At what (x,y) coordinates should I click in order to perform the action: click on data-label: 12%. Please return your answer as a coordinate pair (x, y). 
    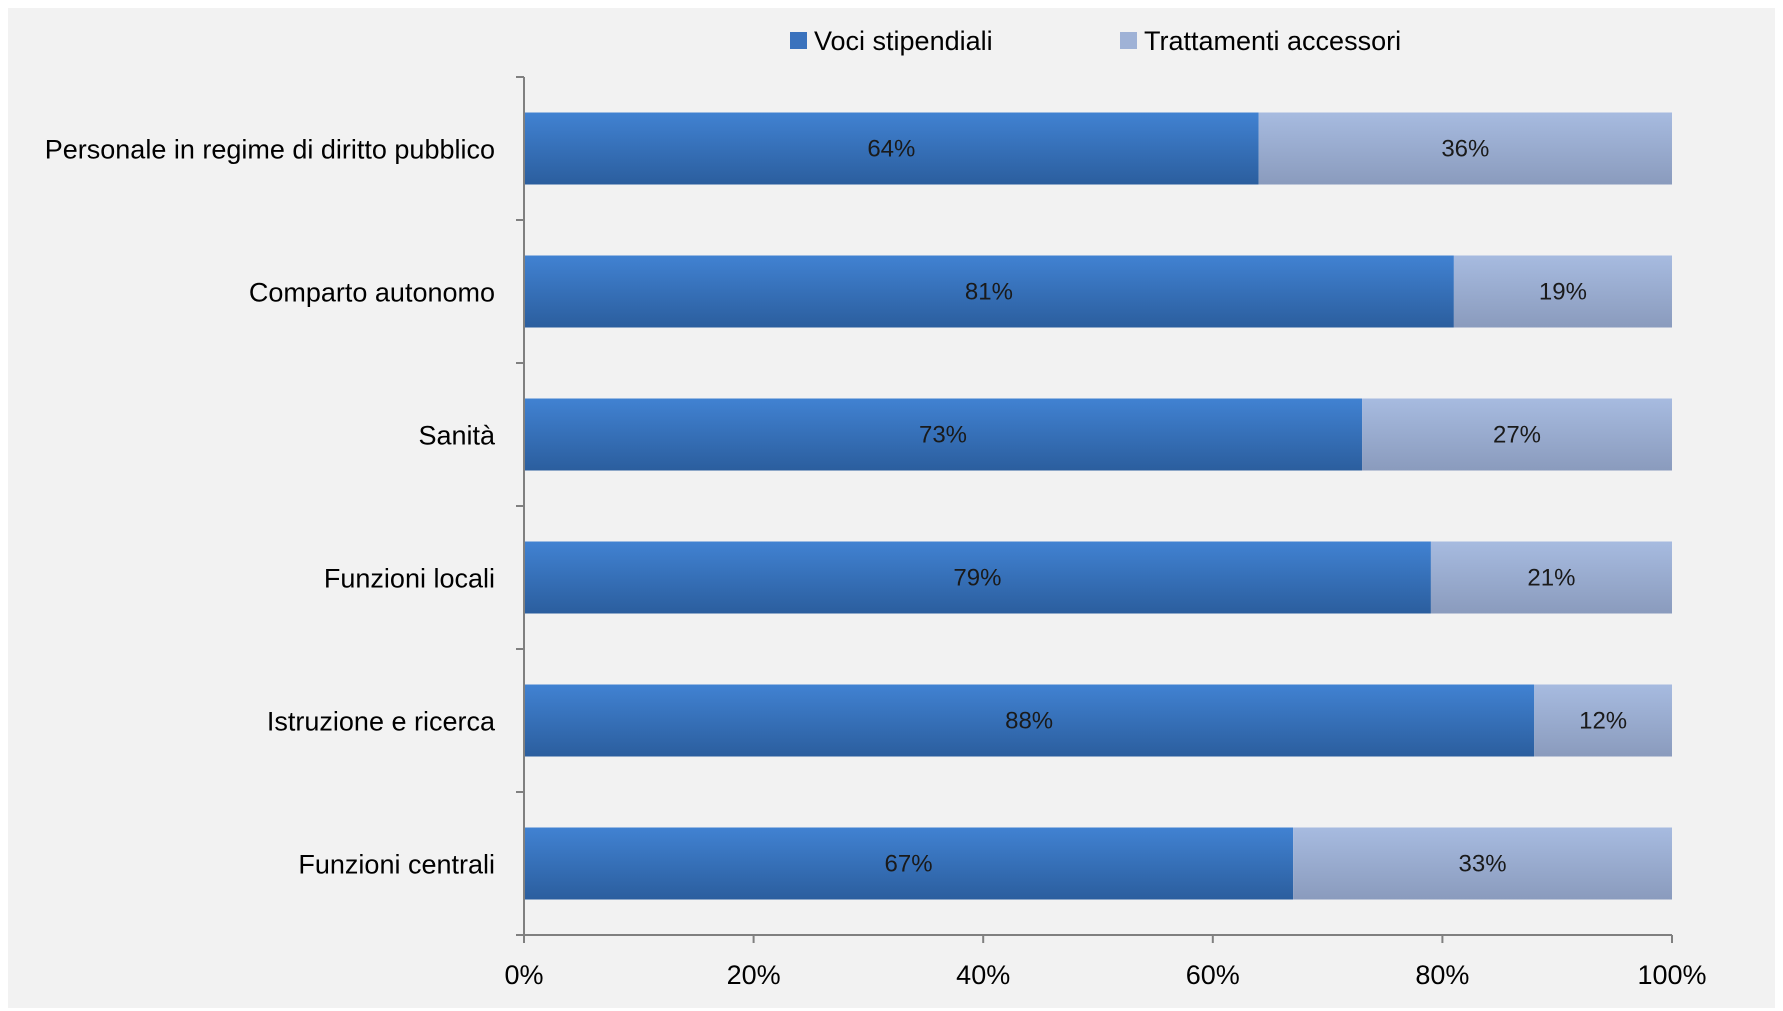
    Looking at the image, I should click on (1603, 721).